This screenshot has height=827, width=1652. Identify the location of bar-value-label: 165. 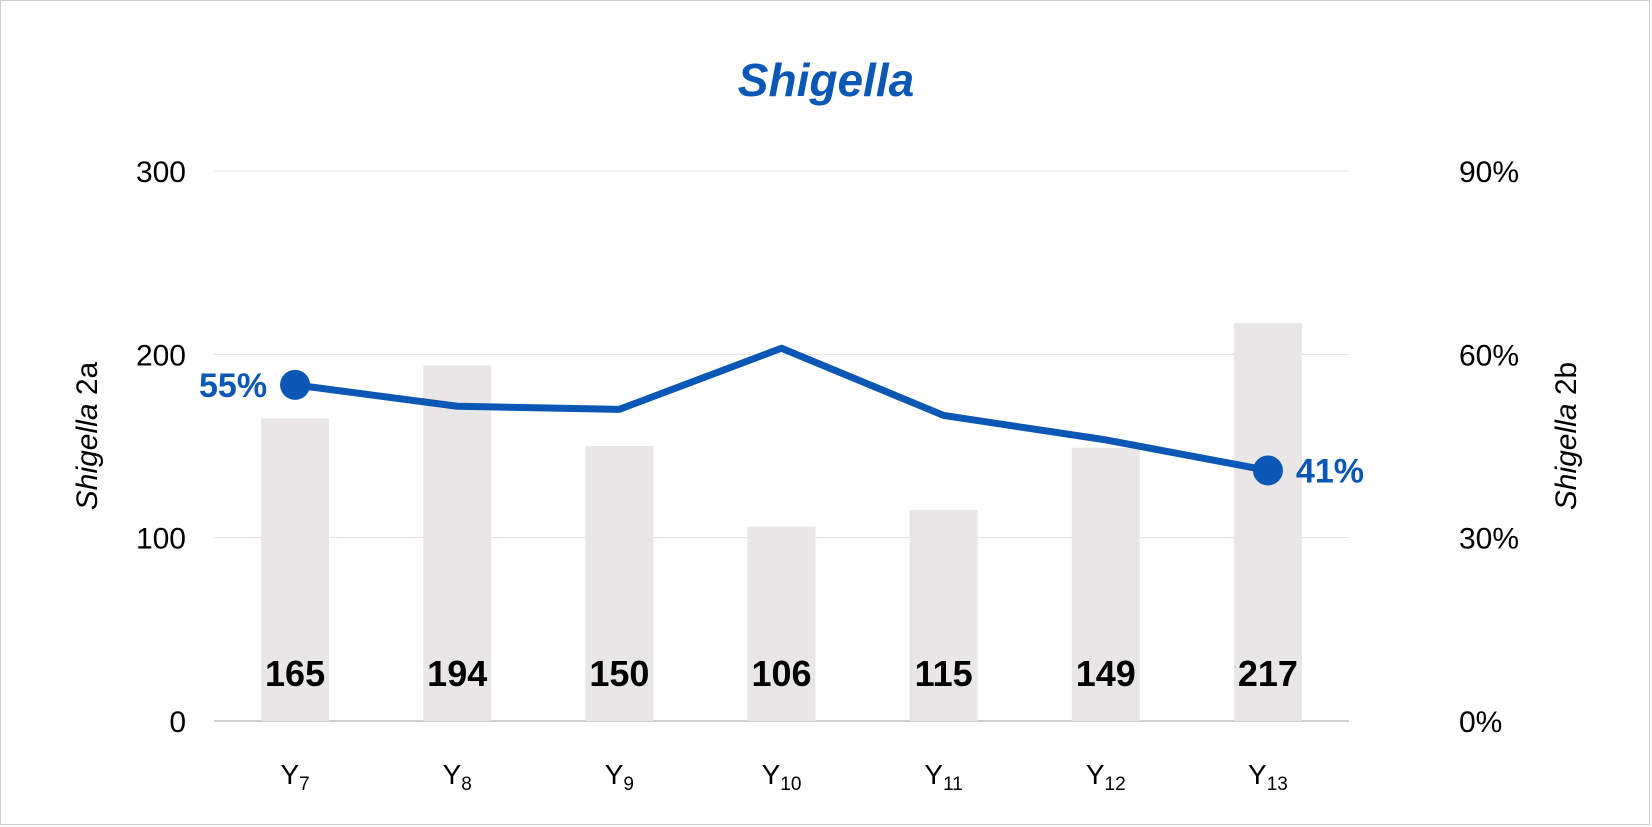
(295, 673).